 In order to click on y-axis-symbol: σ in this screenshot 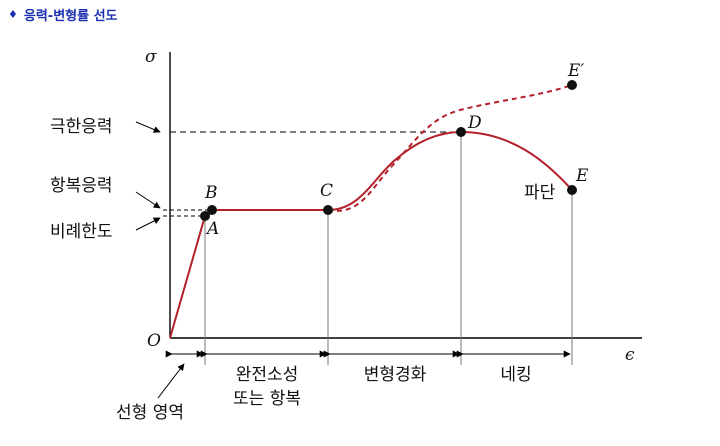, I will do `click(151, 57)`.